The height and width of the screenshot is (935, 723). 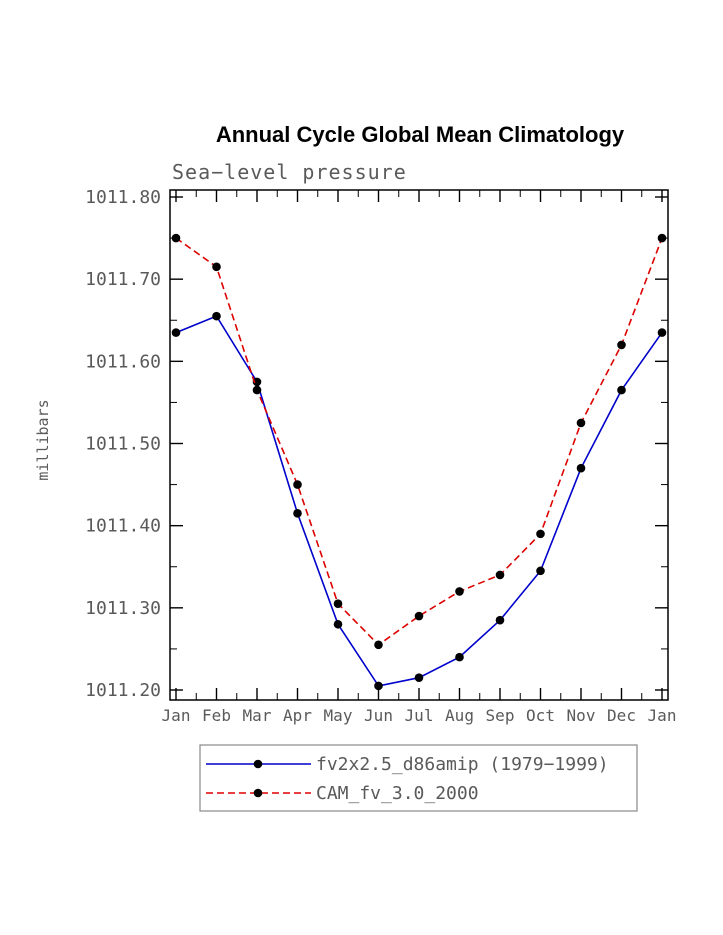 I want to click on y-tick-label: 1011.50, so click(x=123, y=444).